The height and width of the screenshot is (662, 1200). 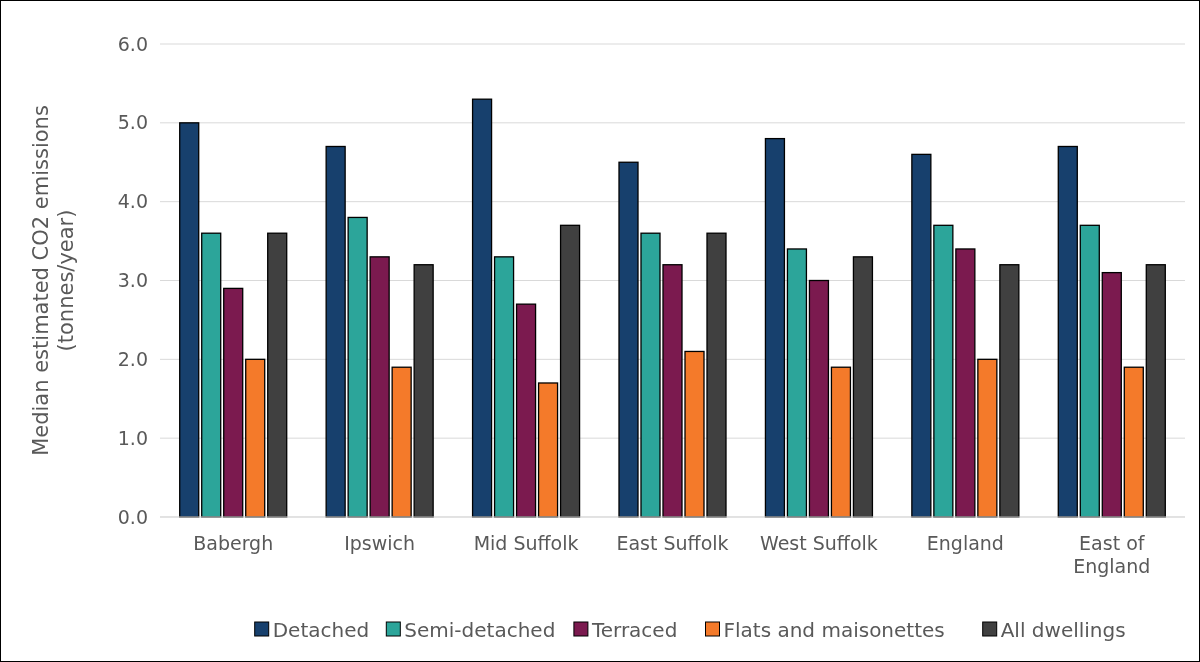 What do you see at coordinates (834, 630) in the screenshot?
I see `legend-label: Flats and maisonettes` at bounding box center [834, 630].